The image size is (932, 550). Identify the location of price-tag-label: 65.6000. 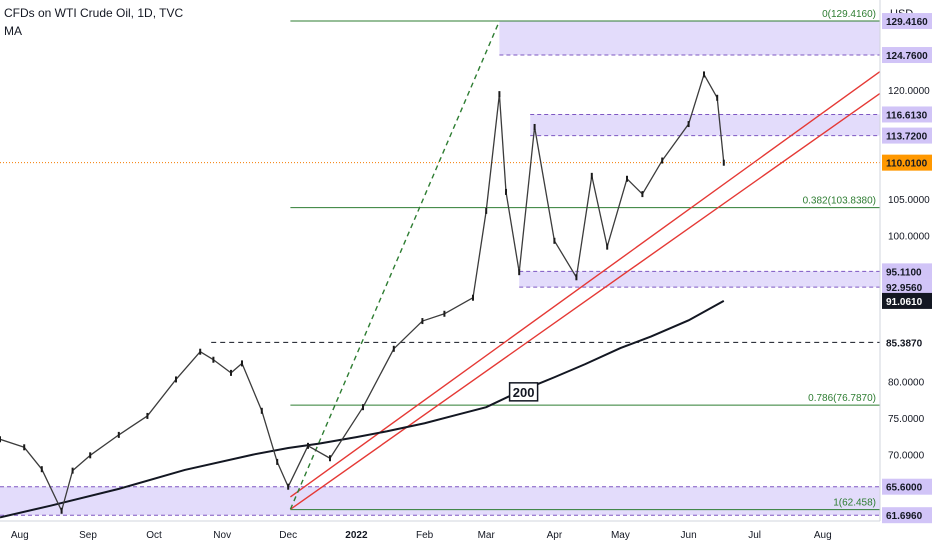
(904, 488).